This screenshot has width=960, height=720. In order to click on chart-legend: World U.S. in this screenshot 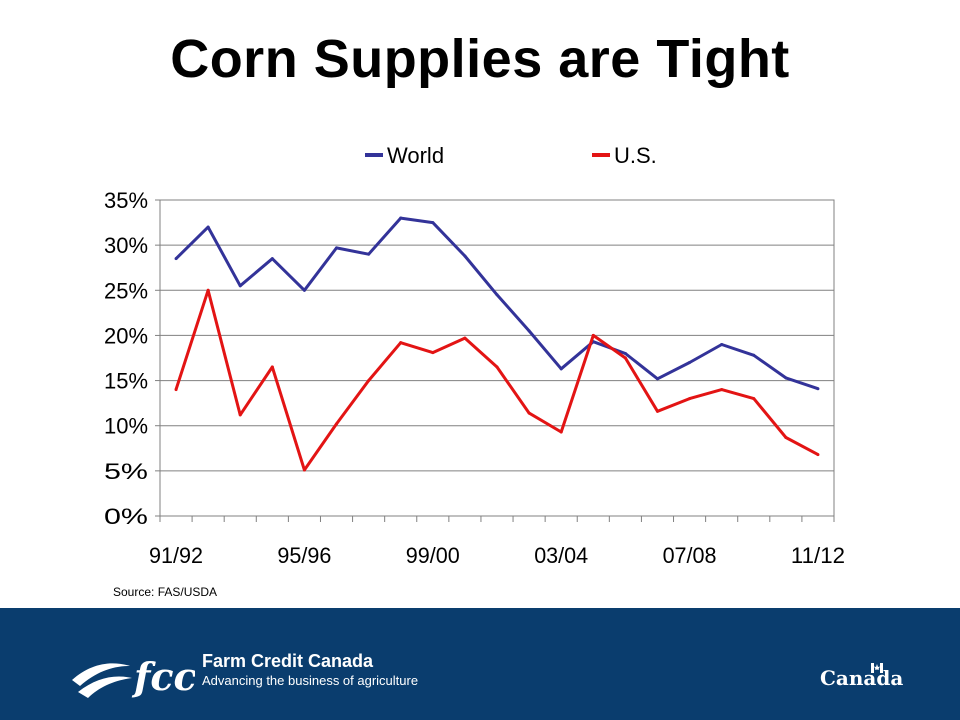, I will do `click(511, 155)`.